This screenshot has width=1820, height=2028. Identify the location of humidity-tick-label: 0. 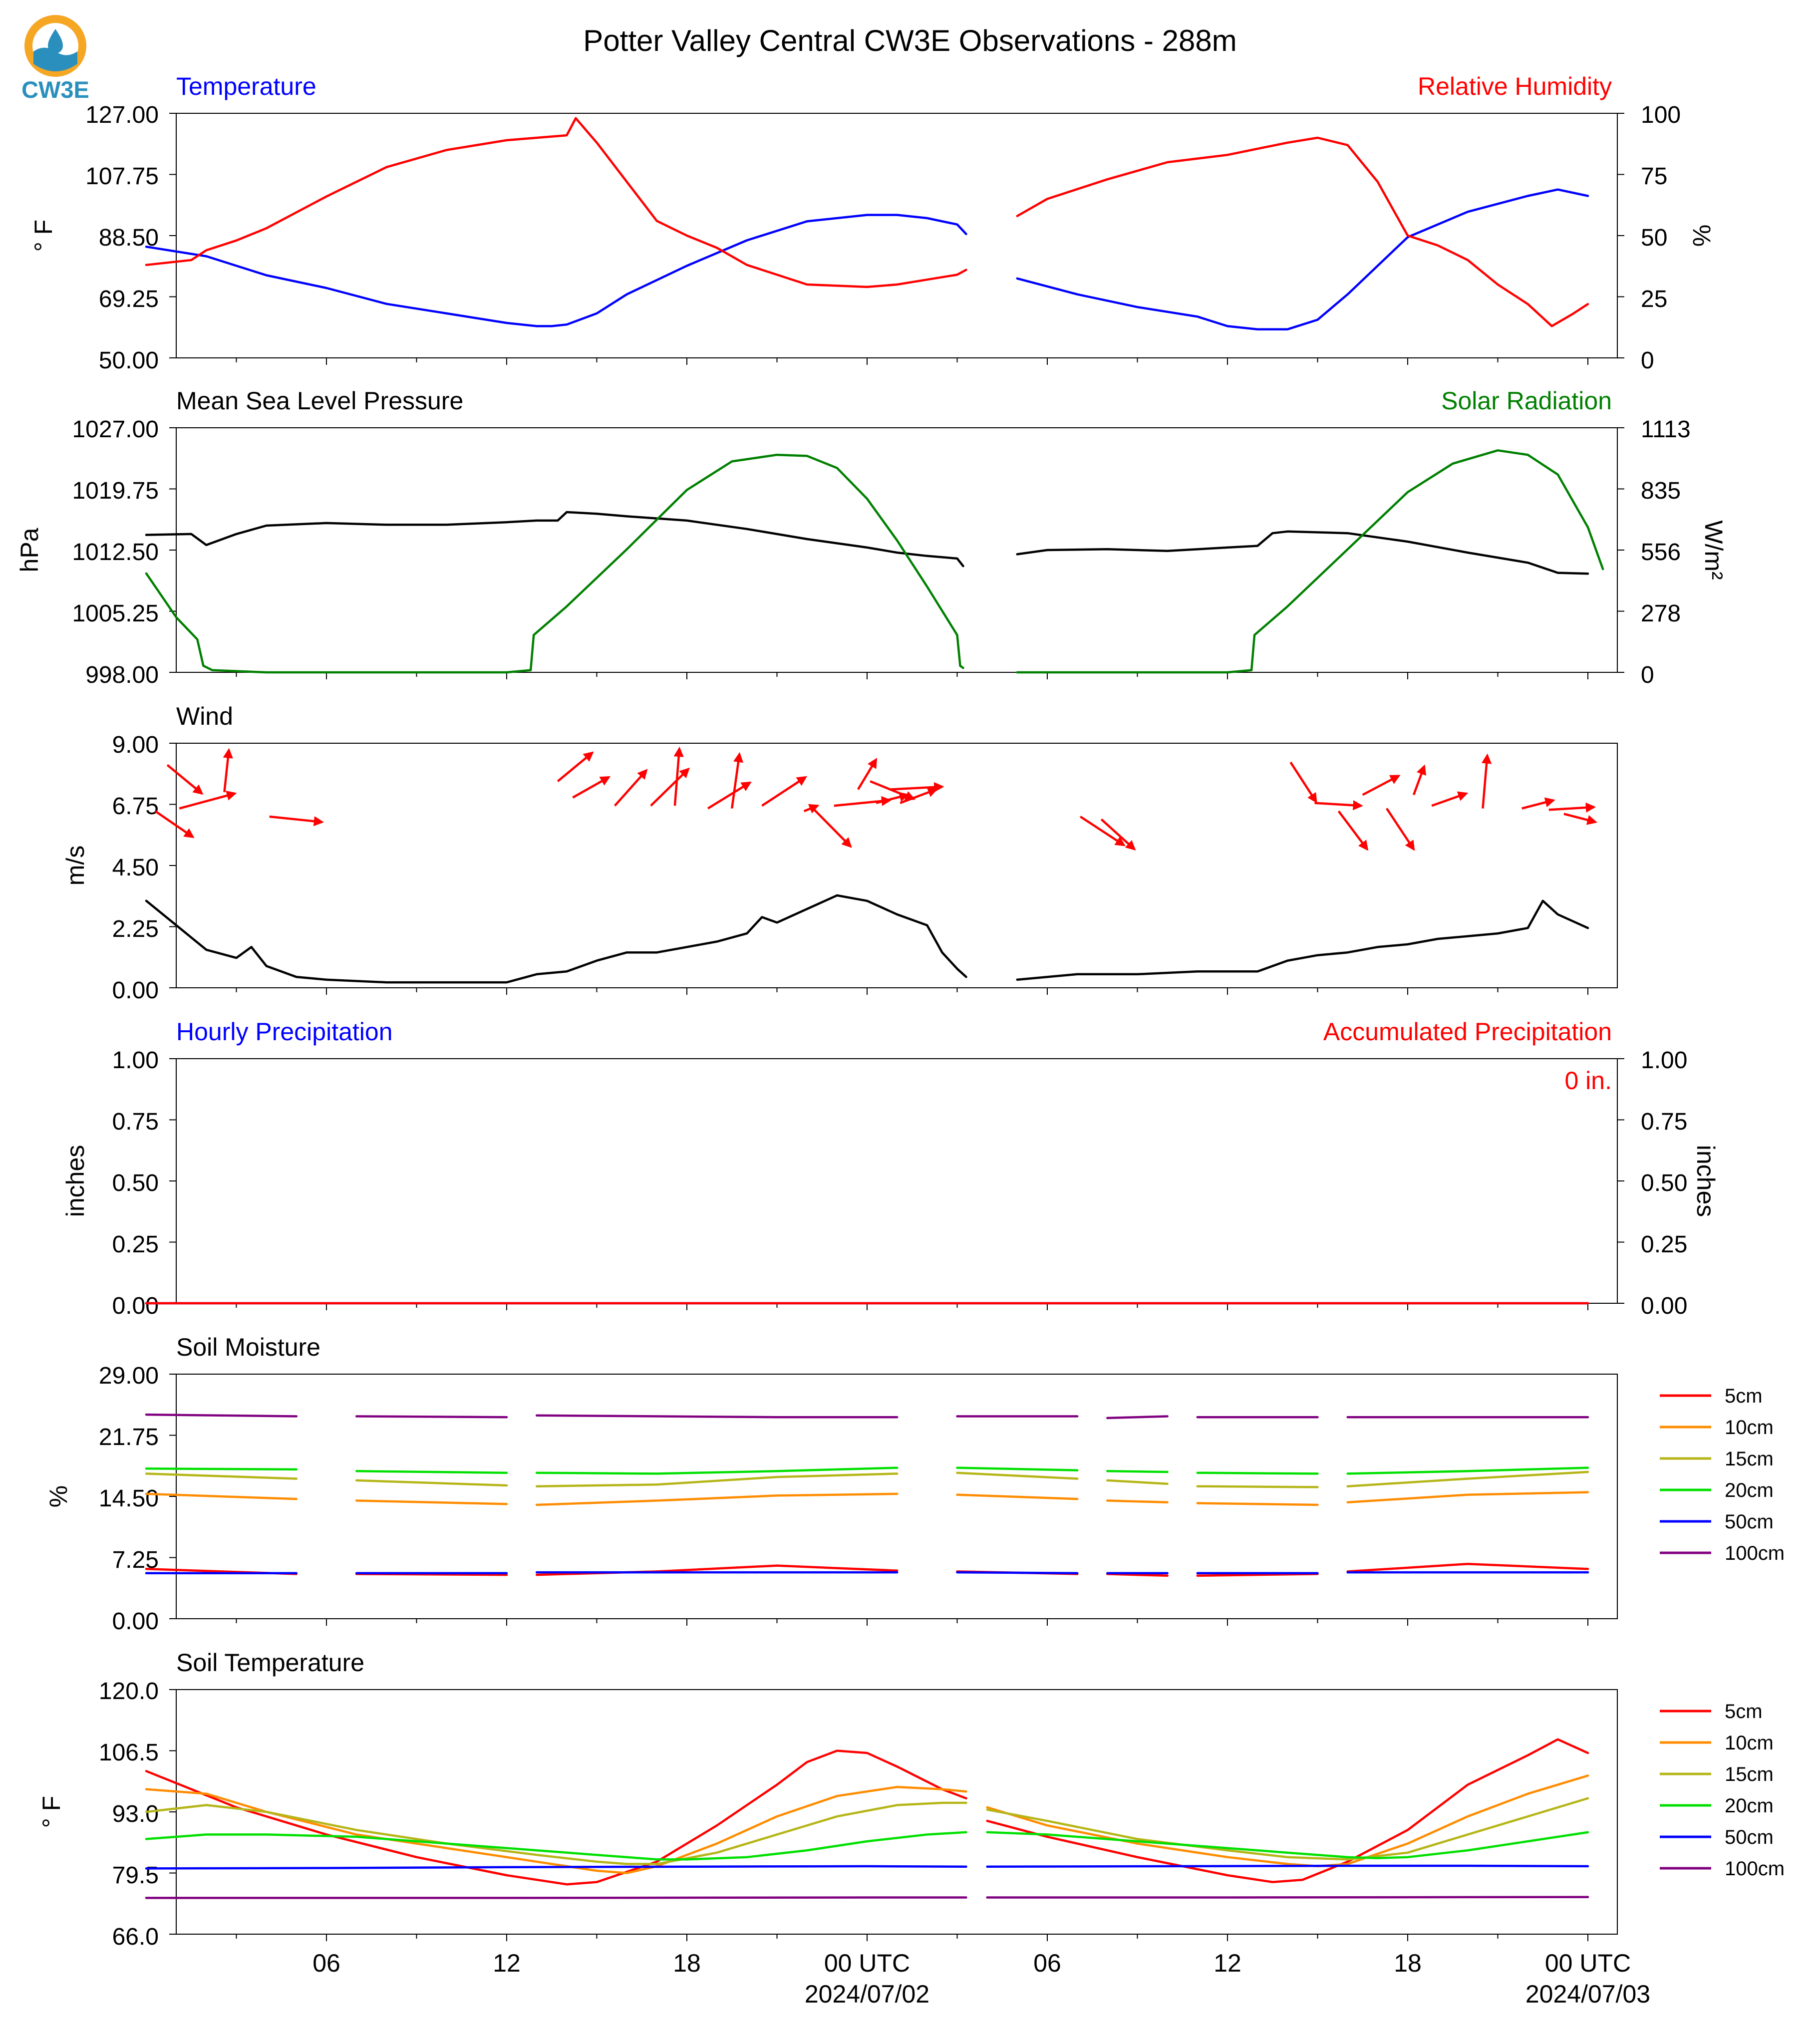
(1647, 360).